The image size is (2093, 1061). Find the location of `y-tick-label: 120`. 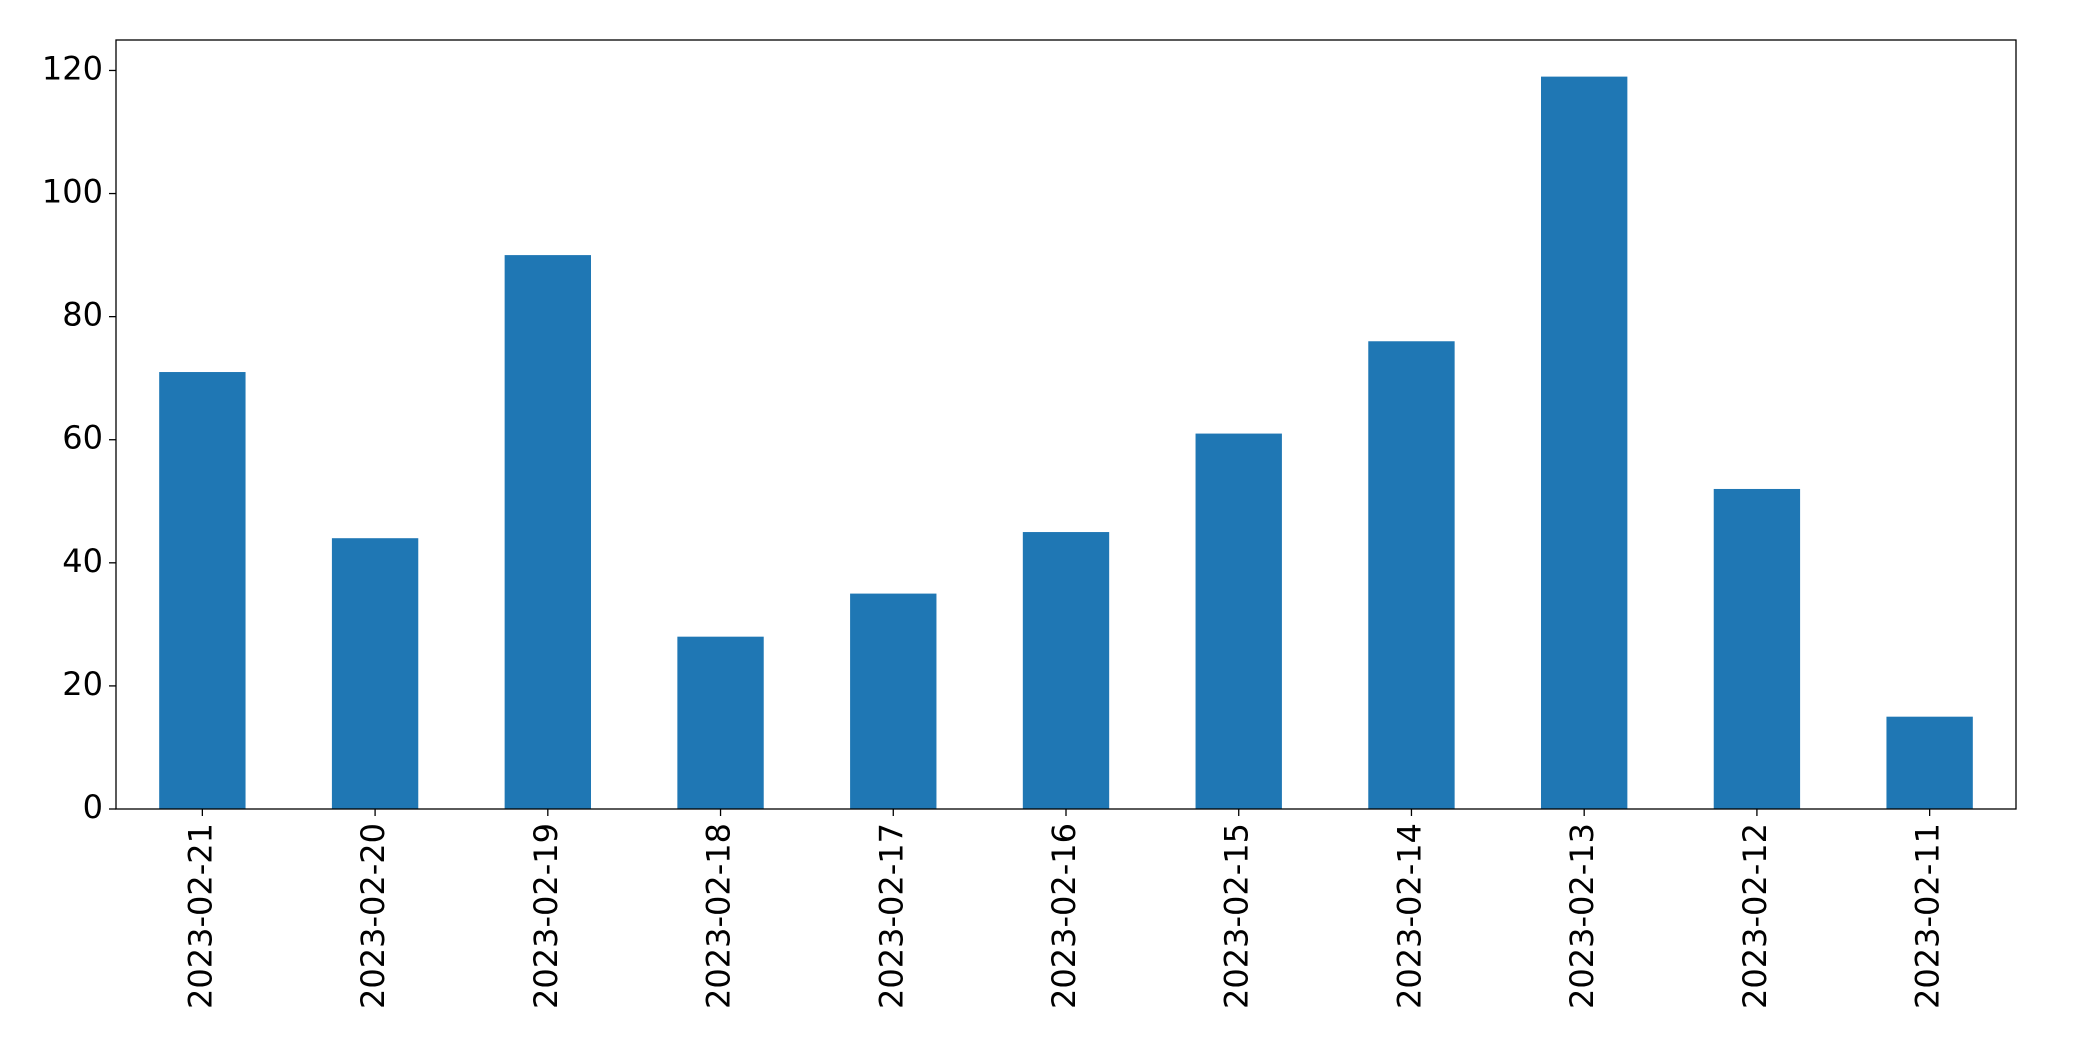

y-tick-label: 120 is located at coordinates (72, 68).